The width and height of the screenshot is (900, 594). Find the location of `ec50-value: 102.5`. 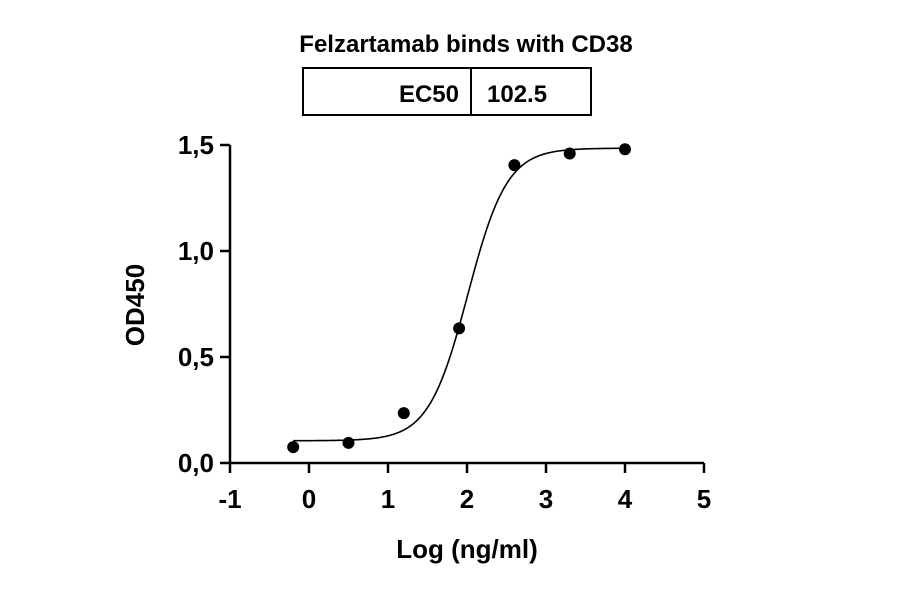

ec50-value: 102.5 is located at coordinates (517, 94).